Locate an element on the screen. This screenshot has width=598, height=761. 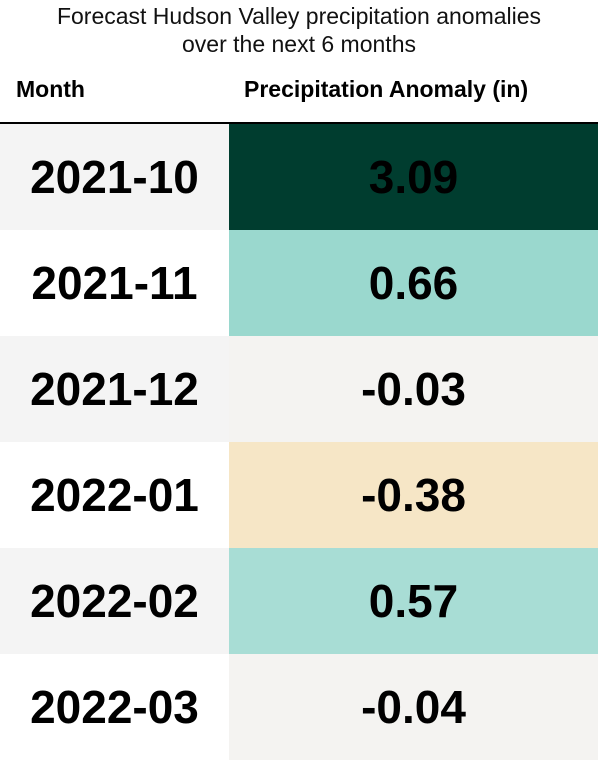
anomaly-cell: -0.03 is located at coordinates (413, 389).